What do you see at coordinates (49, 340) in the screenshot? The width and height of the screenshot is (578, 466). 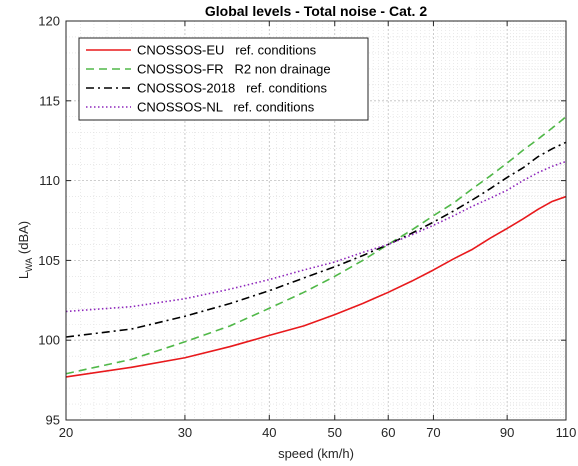 I see `y-tick-label: 100` at bounding box center [49, 340].